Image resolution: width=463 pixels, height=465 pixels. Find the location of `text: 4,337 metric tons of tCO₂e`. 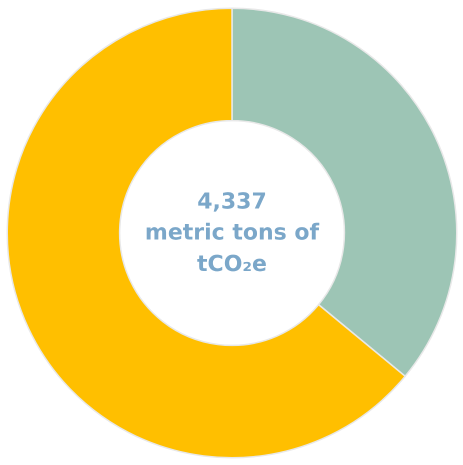

text: 4,337 metric tons of tCO₂e is located at coordinates (232, 233).